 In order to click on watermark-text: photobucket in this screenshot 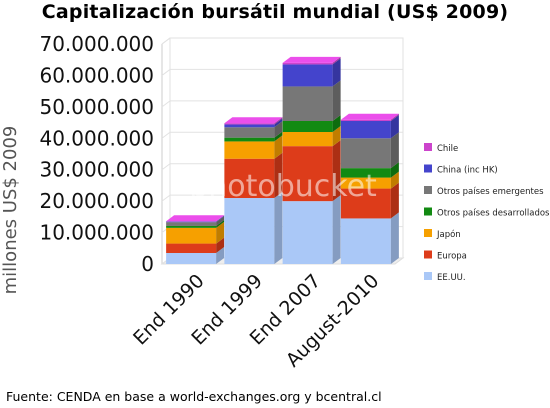, I will do `click(283, 186)`.